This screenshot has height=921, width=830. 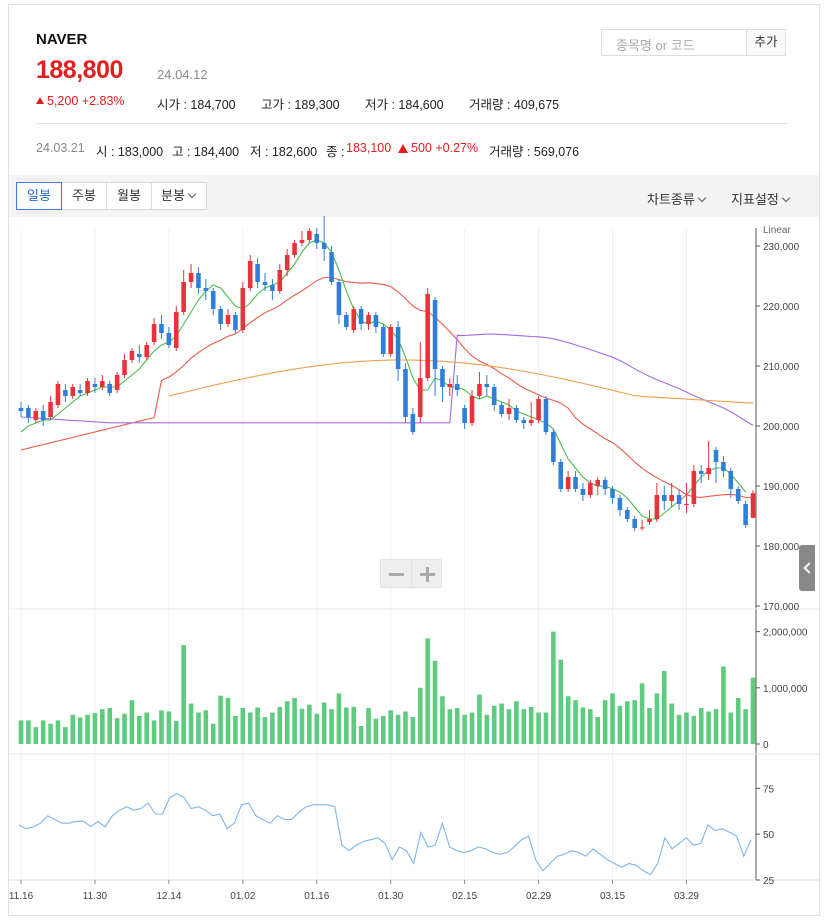 What do you see at coordinates (84, 196) in the screenshot?
I see `tab-weekly: 주봉` at bounding box center [84, 196].